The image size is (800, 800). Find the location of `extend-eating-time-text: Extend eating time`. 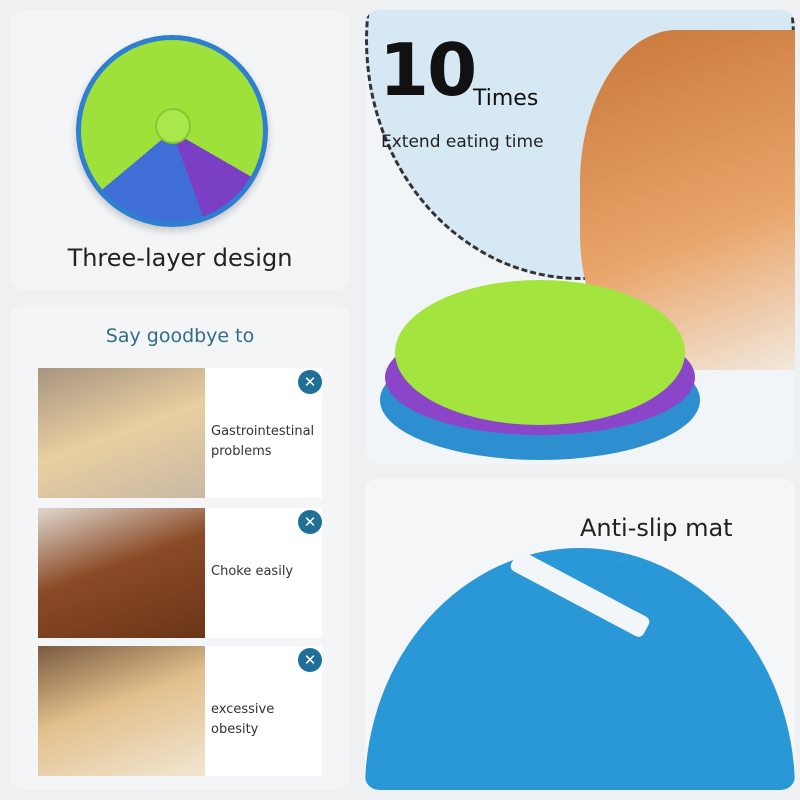

extend-eating-time-text: Extend eating time is located at coordinates (462, 142).